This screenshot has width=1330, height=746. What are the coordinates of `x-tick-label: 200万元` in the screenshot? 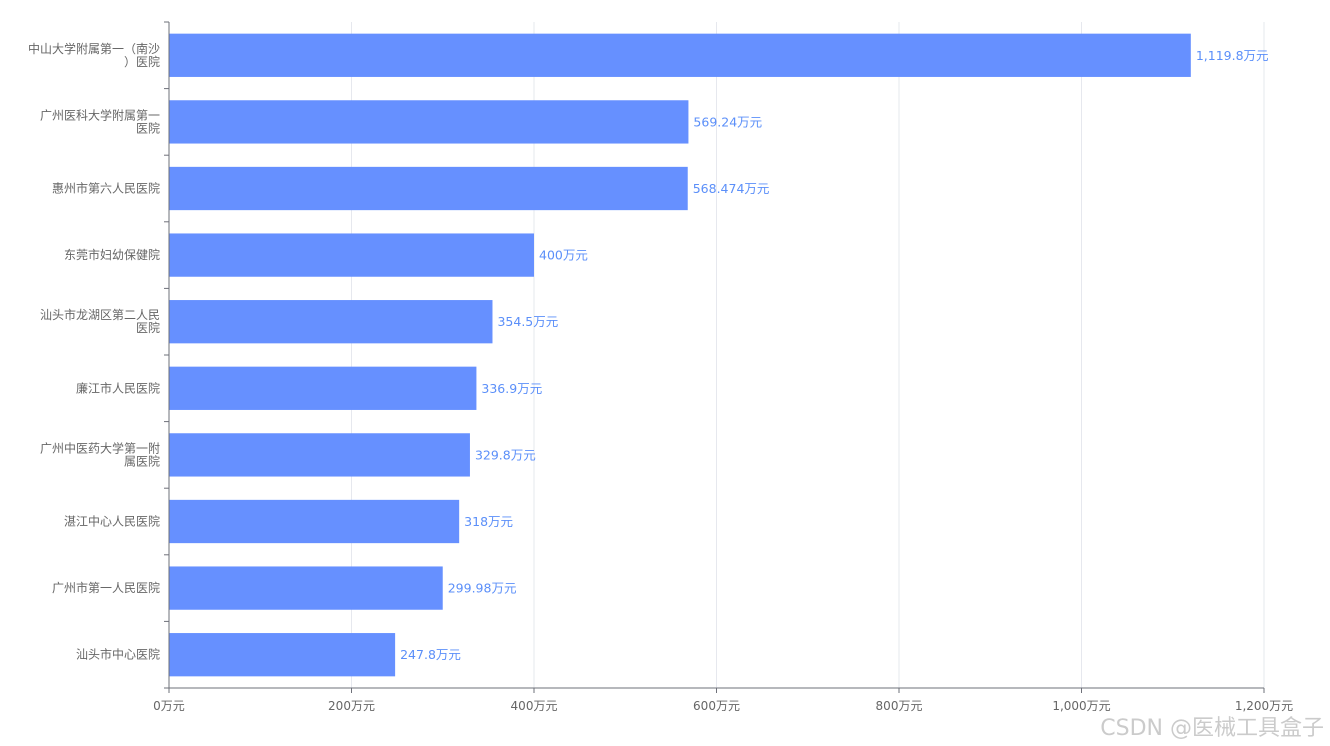 It's located at (351, 706).